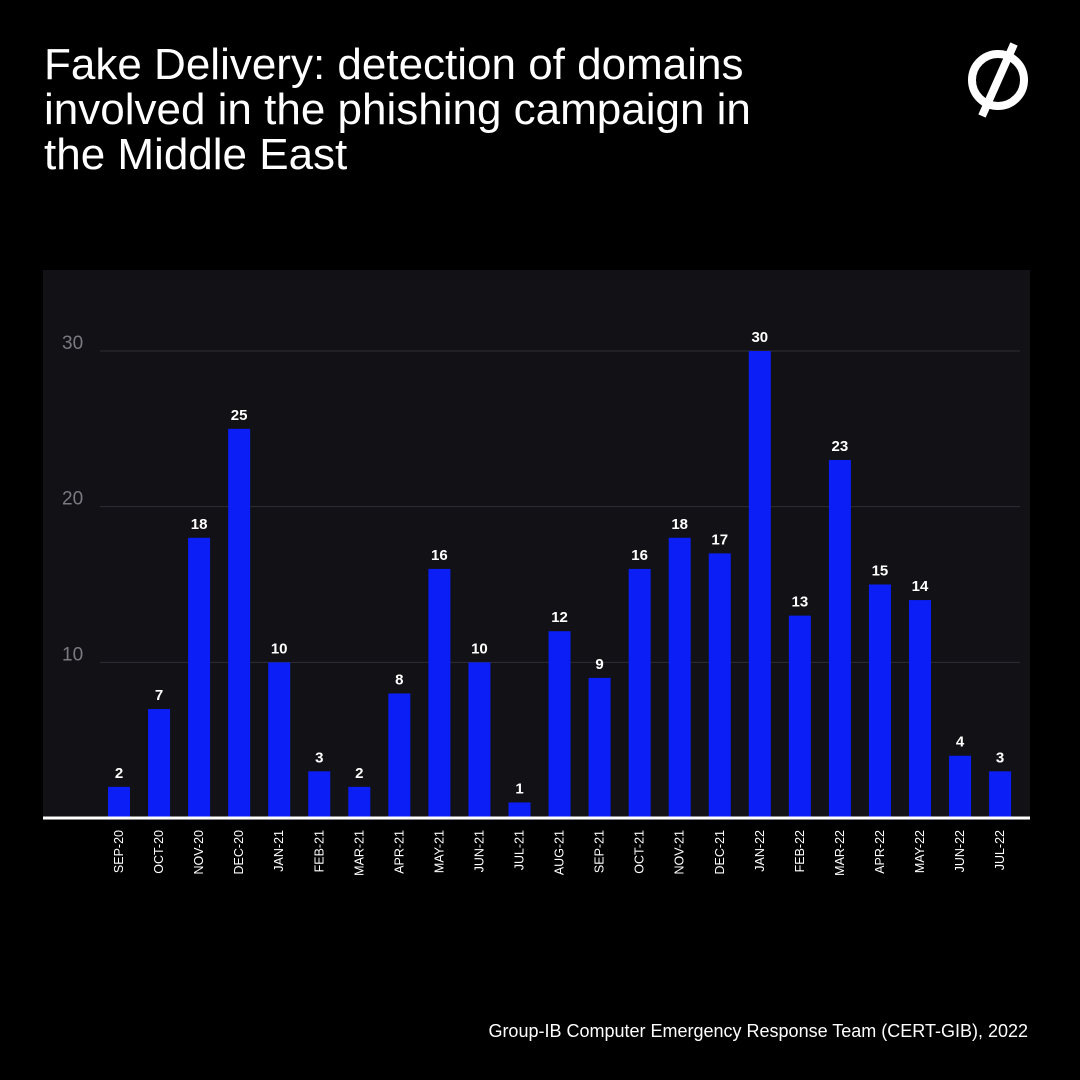 This screenshot has width=1080, height=1080. I want to click on x-tick-label: OCT-21, so click(640, 852).